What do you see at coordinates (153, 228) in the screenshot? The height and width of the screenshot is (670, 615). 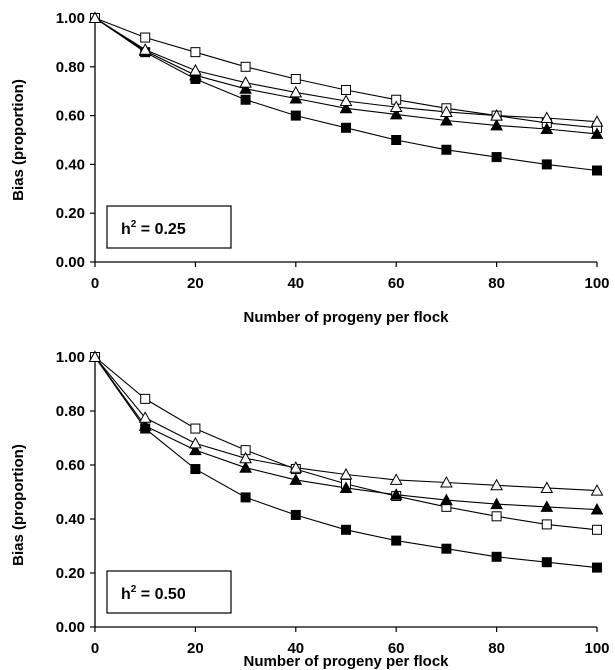 I see `annotation-text: h2 = 0.25` at bounding box center [153, 228].